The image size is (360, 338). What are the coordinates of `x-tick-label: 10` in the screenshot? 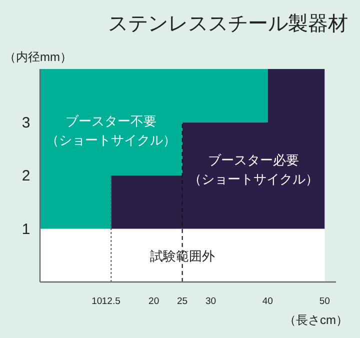 It's located at (97, 301).